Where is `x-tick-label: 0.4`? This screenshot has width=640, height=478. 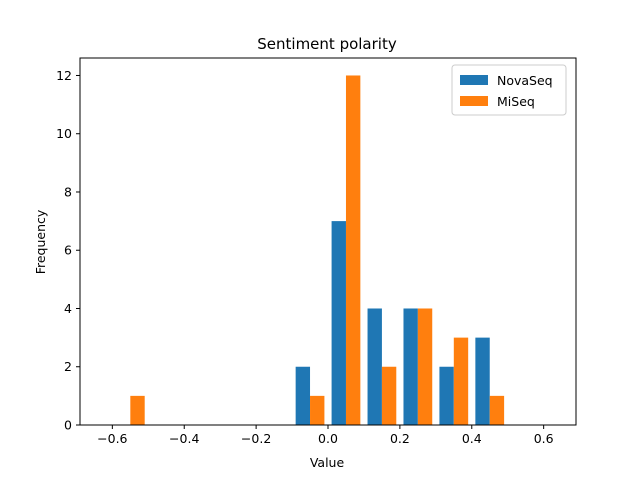
x-tick-label: 0.4 is located at coordinates (472, 438).